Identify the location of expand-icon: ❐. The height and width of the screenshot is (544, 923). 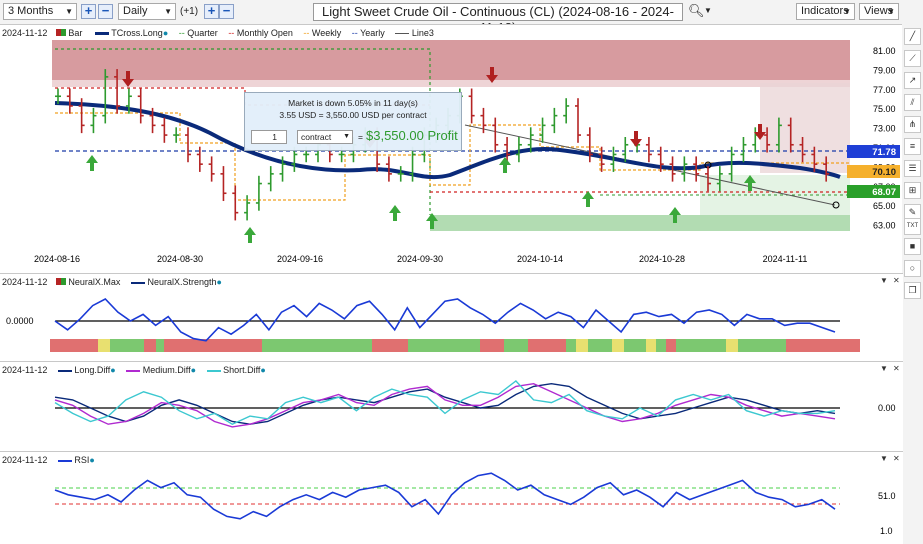
(912, 290).